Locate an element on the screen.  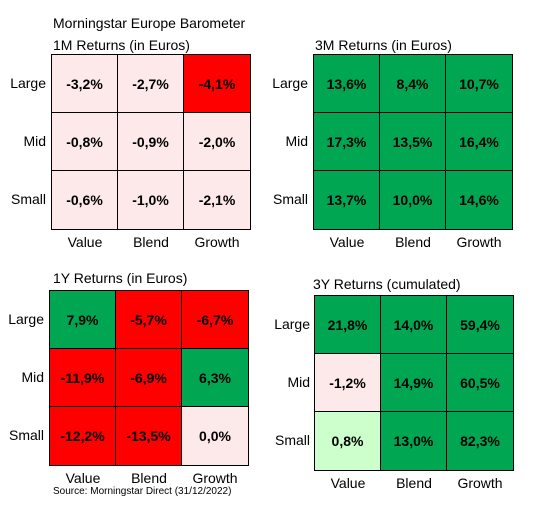
panel-1-cell-small-growth: -2,1% is located at coordinates (217, 200).